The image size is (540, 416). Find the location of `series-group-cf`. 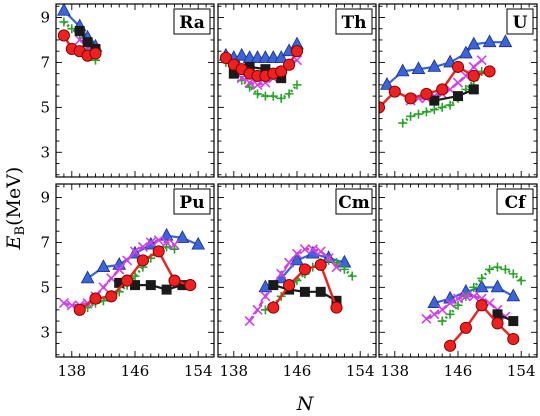

series-group-cf is located at coordinates (473, 307).